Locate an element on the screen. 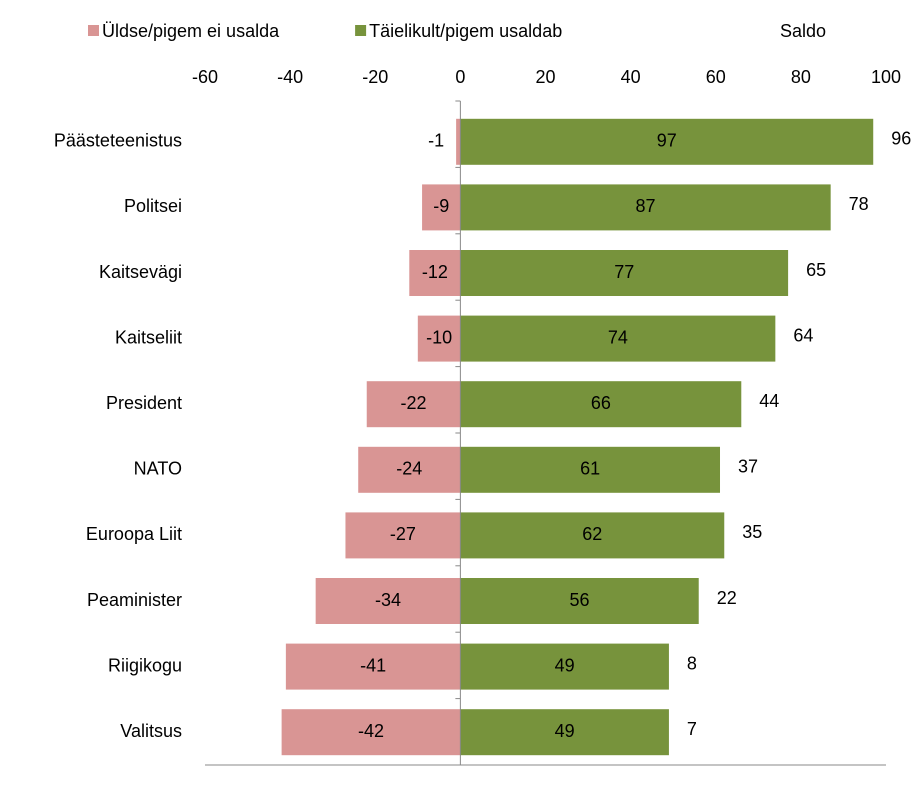  category-label: Peaminister is located at coordinates (134, 600).